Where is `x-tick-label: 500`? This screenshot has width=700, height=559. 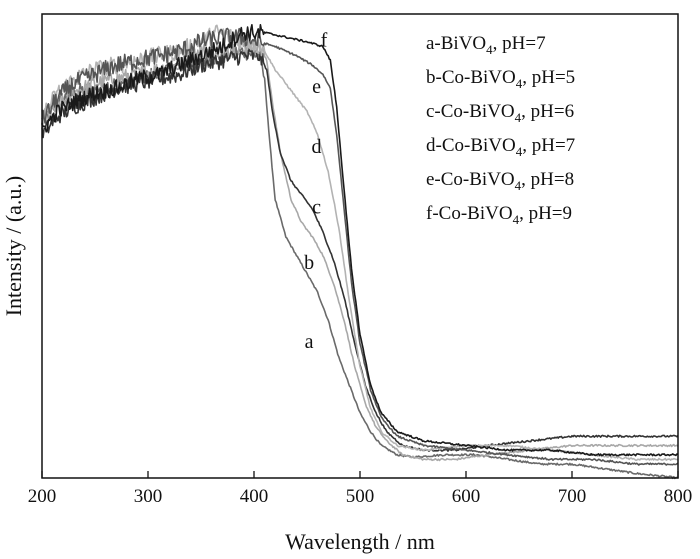
x-tick-label: 500 is located at coordinates (360, 496).